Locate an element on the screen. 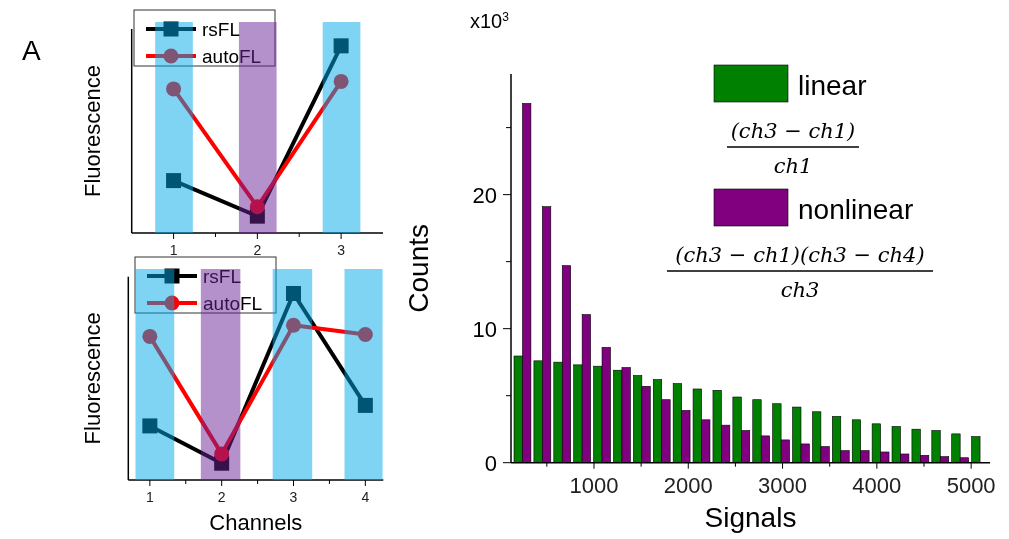  annotation: ch1 is located at coordinates (793, 166).